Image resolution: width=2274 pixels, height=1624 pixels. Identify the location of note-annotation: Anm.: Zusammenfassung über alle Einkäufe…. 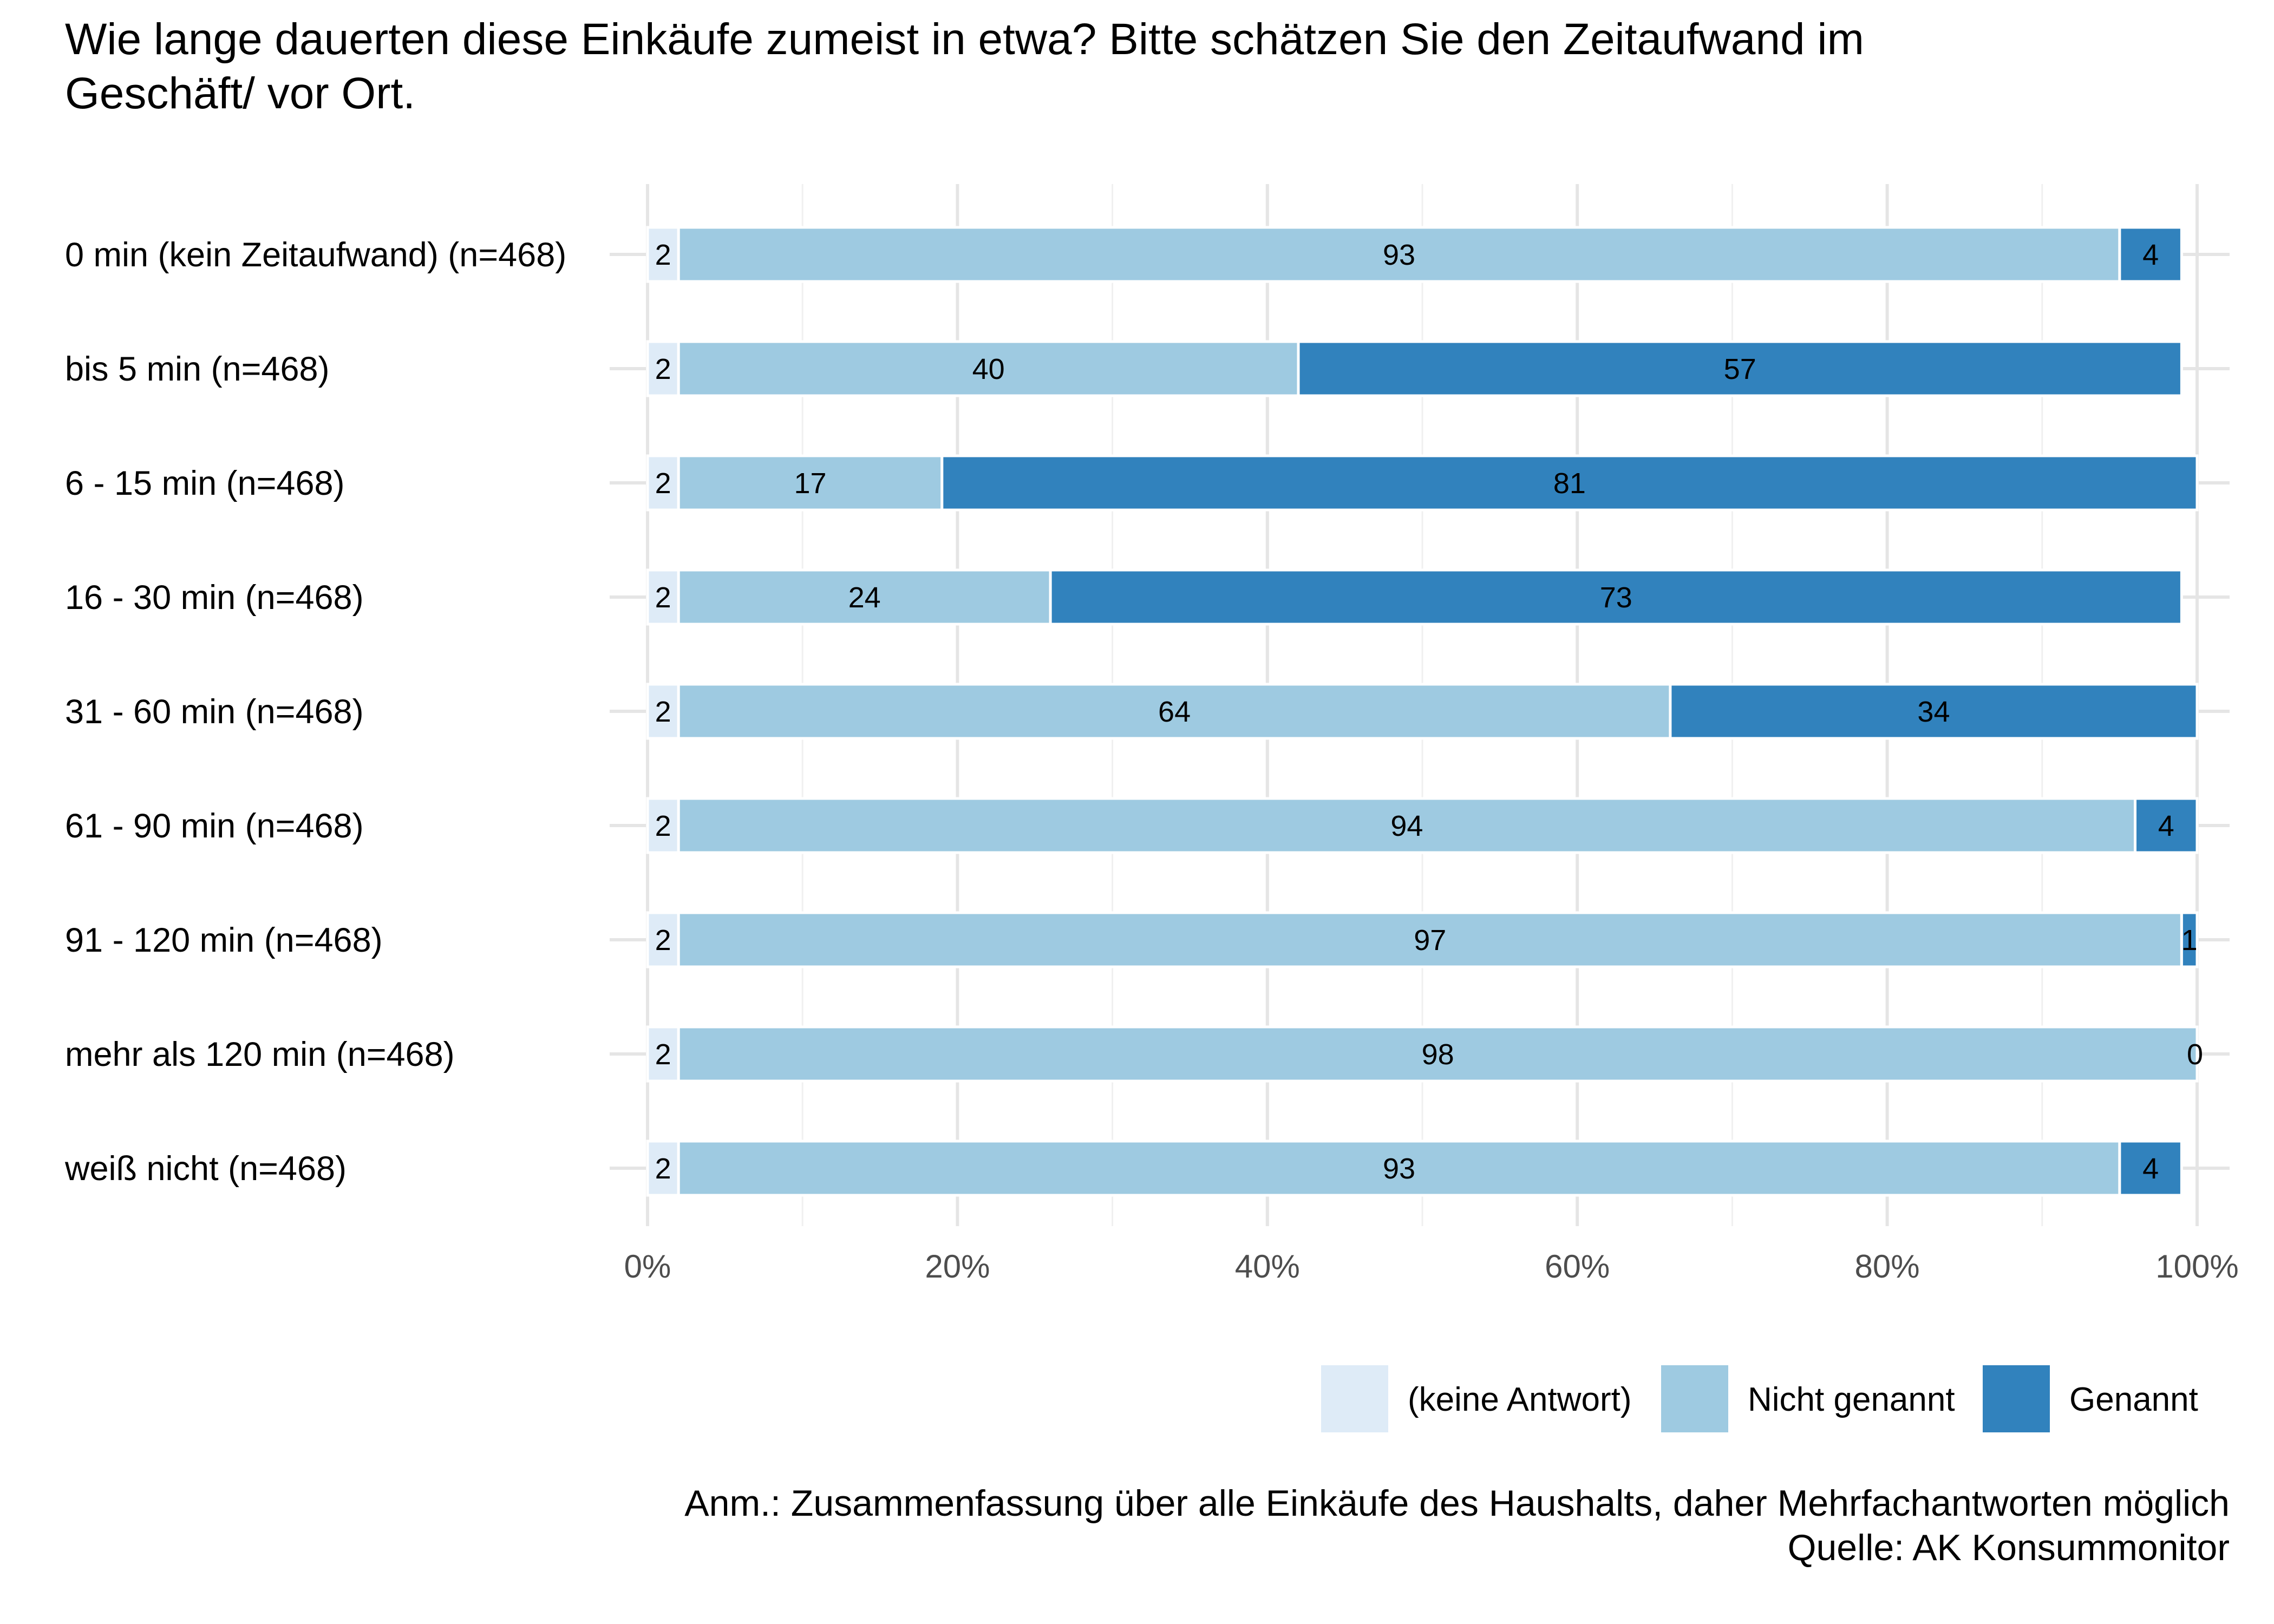
(1457, 1503).